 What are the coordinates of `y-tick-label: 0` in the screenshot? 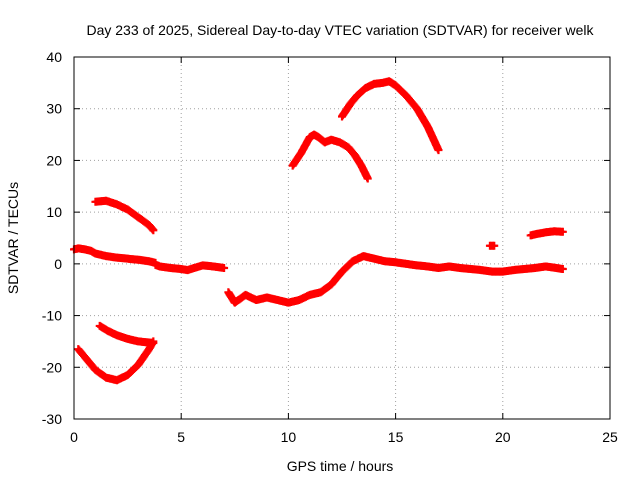 It's located at (58, 264).